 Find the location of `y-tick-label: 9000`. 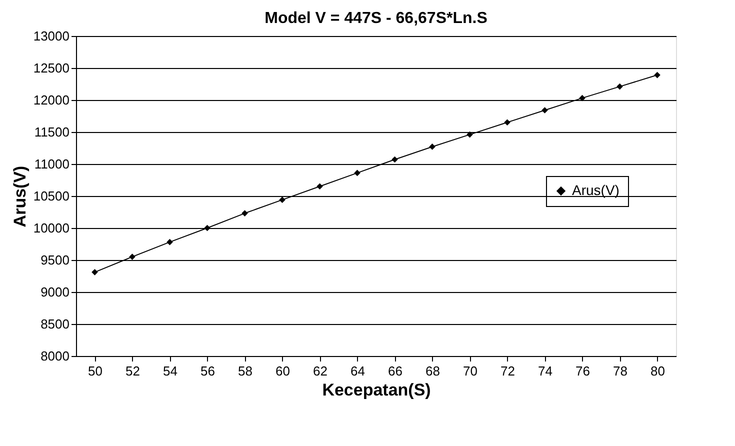

y-tick-label: 9000 is located at coordinates (55, 292).